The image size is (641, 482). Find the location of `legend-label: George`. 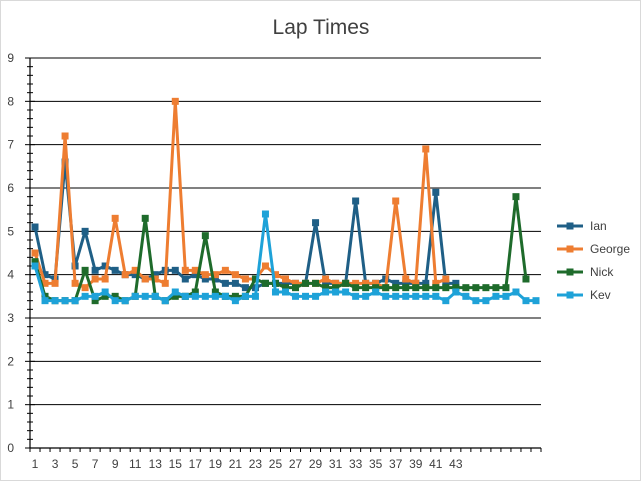

legend-label: George is located at coordinates (610, 249).